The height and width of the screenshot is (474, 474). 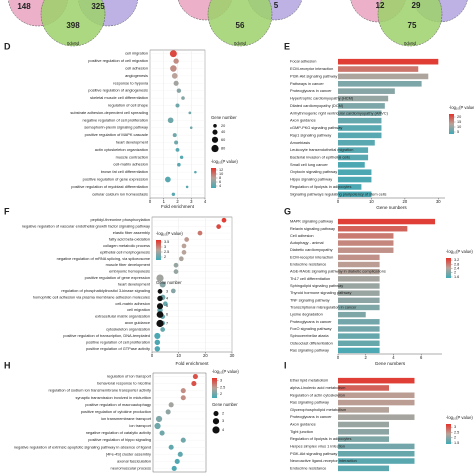 What do you see at coordinates (240, 43) in the screenshot?
I see `venn-label: 0dv9d` at bounding box center [240, 43].